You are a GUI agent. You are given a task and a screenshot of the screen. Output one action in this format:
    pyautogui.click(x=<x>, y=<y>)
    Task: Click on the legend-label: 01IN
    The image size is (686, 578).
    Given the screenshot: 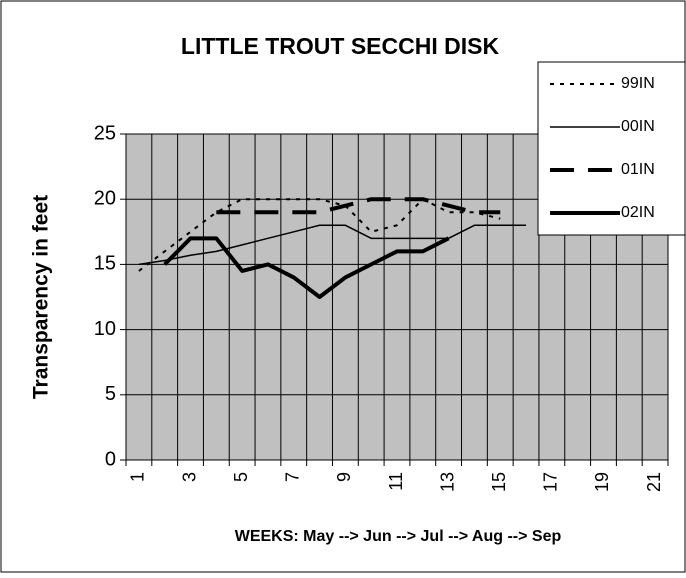 What is the action you would take?
    pyautogui.click(x=638, y=169)
    